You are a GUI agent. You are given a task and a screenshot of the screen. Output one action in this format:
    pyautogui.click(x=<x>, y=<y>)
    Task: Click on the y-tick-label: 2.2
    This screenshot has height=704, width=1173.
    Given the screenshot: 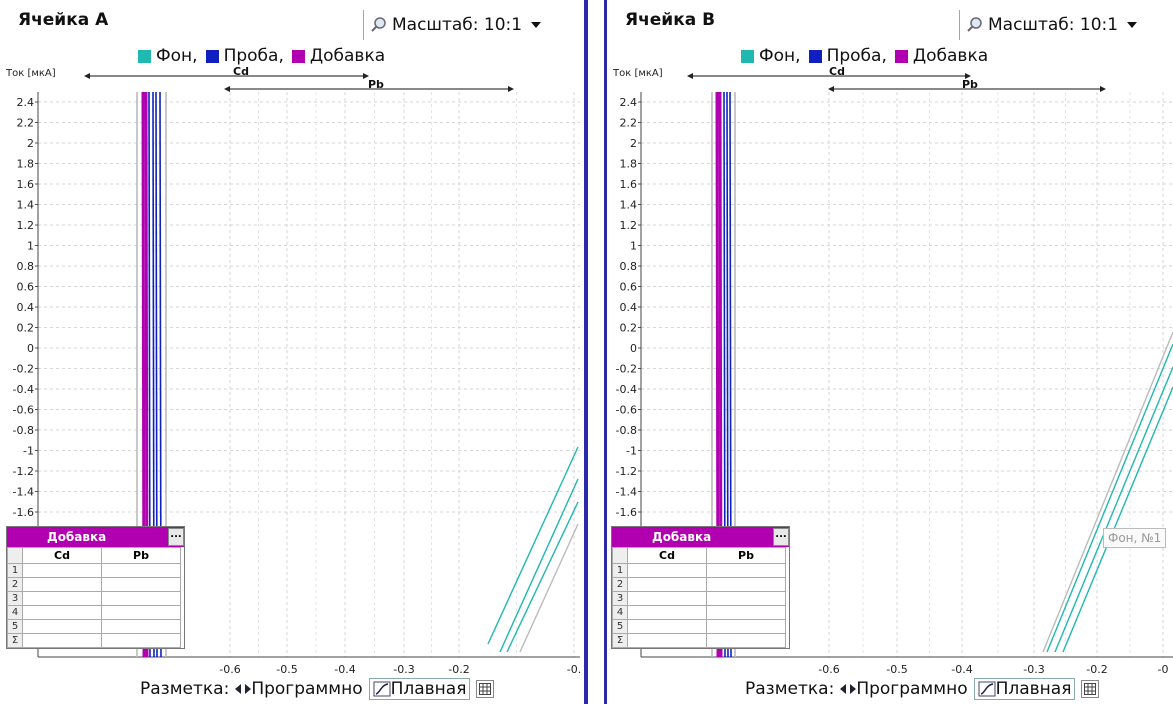 What is the action you would take?
    pyautogui.click(x=26, y=123)
    